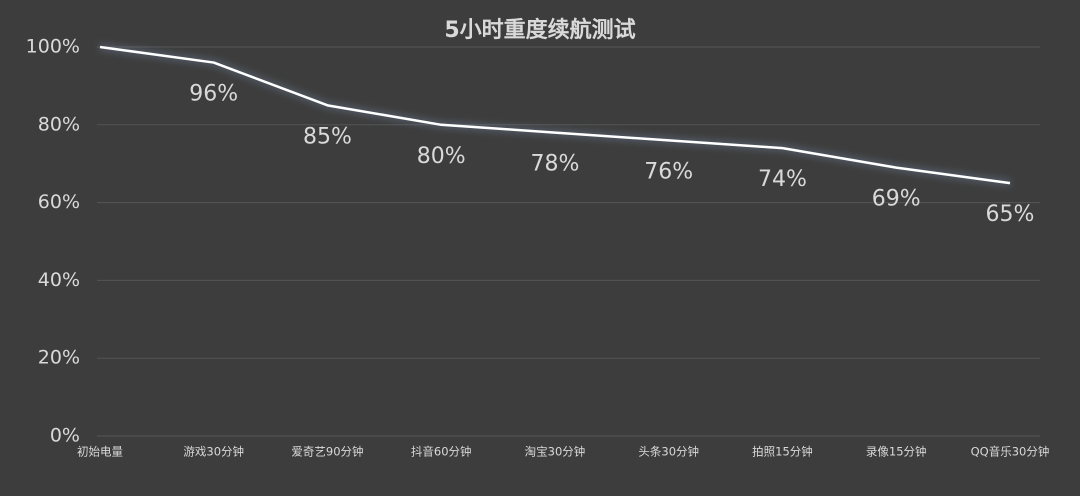 This screenshot has height=496, width=1080. What do you see at coordinates (59, 280) in the screenshot?
I see `y-tick-label: 40%` at bounding box center [59, 280].